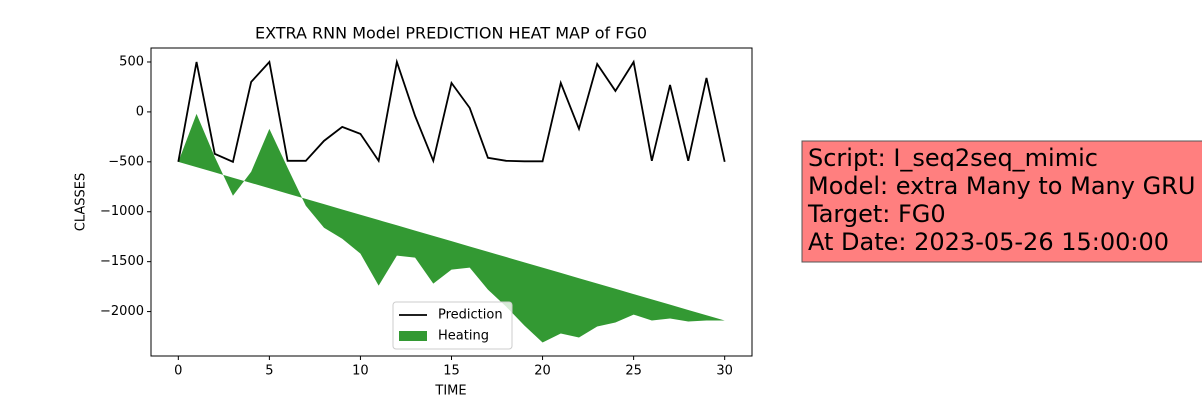 The image size is (1202, 400). I want to click on x-tick-label: 0, so click(178, 371).